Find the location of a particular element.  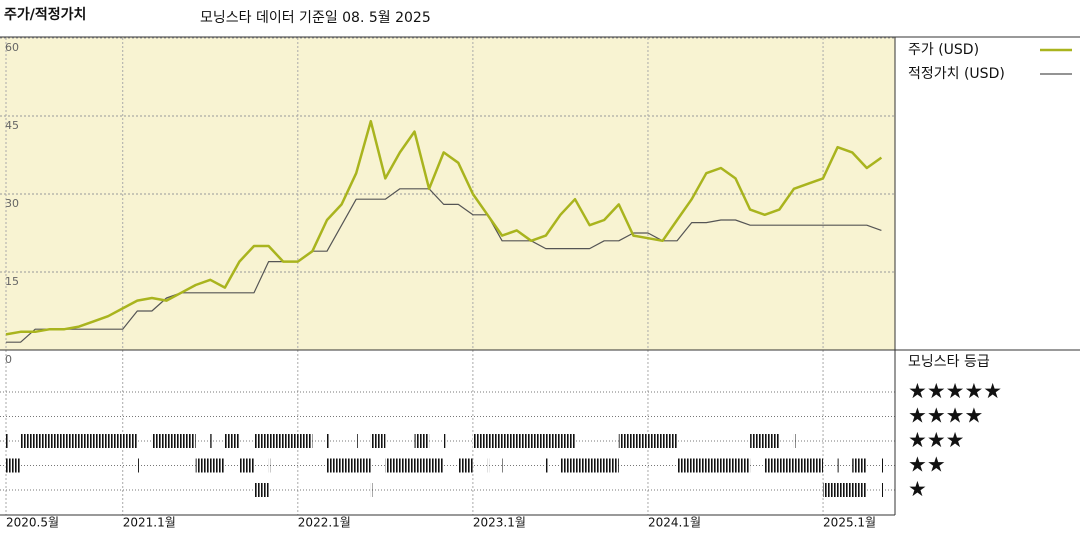

chart-title: 주가/적정가치 is located at coordinates (45, 14).